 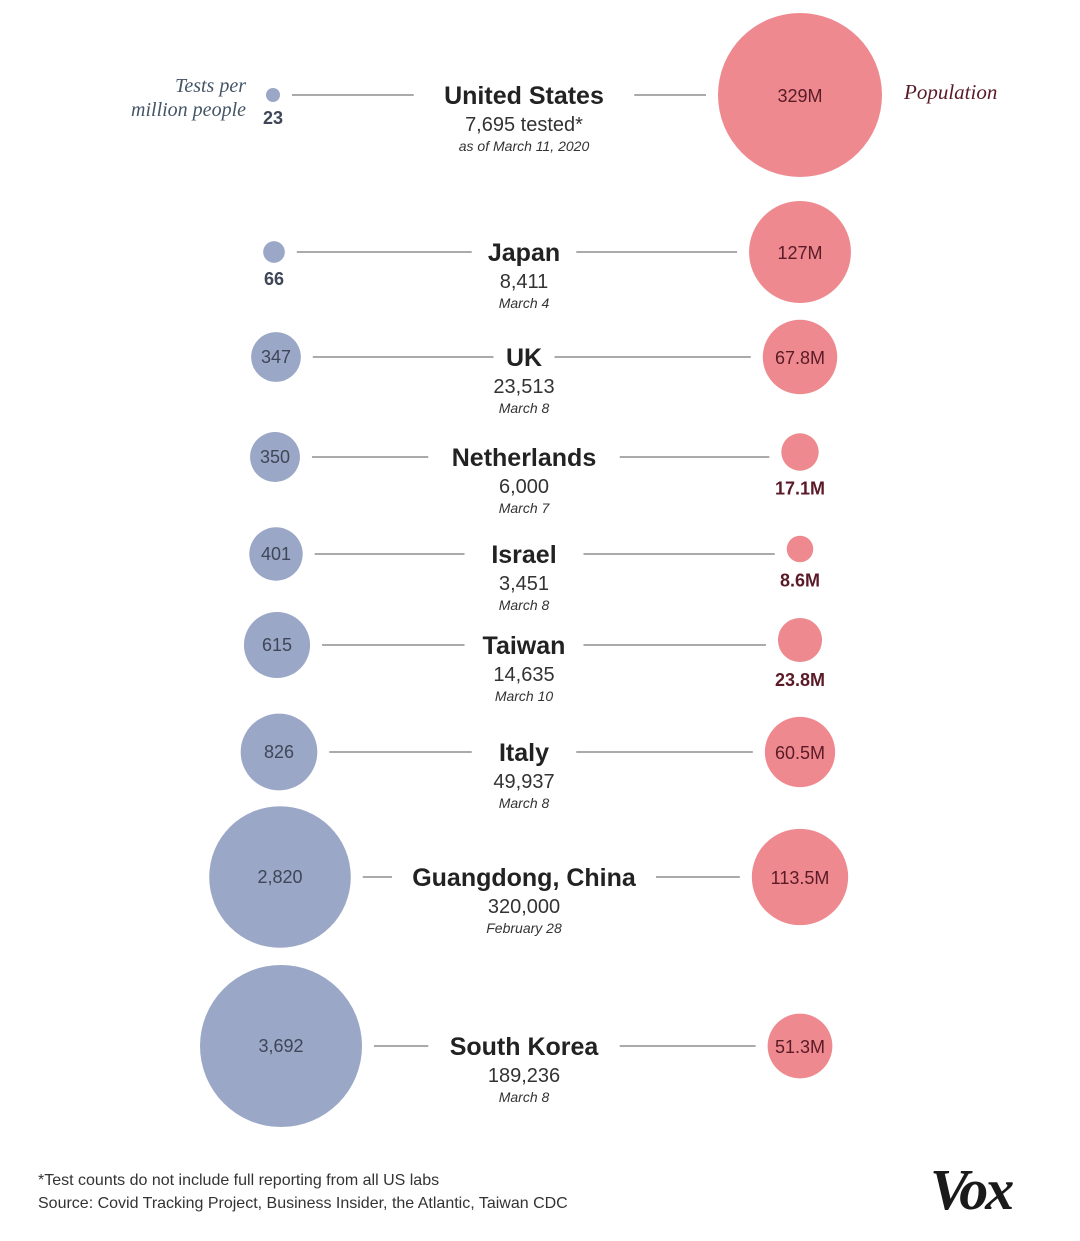 What do you see at coordinates (524, 646) in the screenshot?
I see `country-name: Taiwan` at bounding box center [524, 646].